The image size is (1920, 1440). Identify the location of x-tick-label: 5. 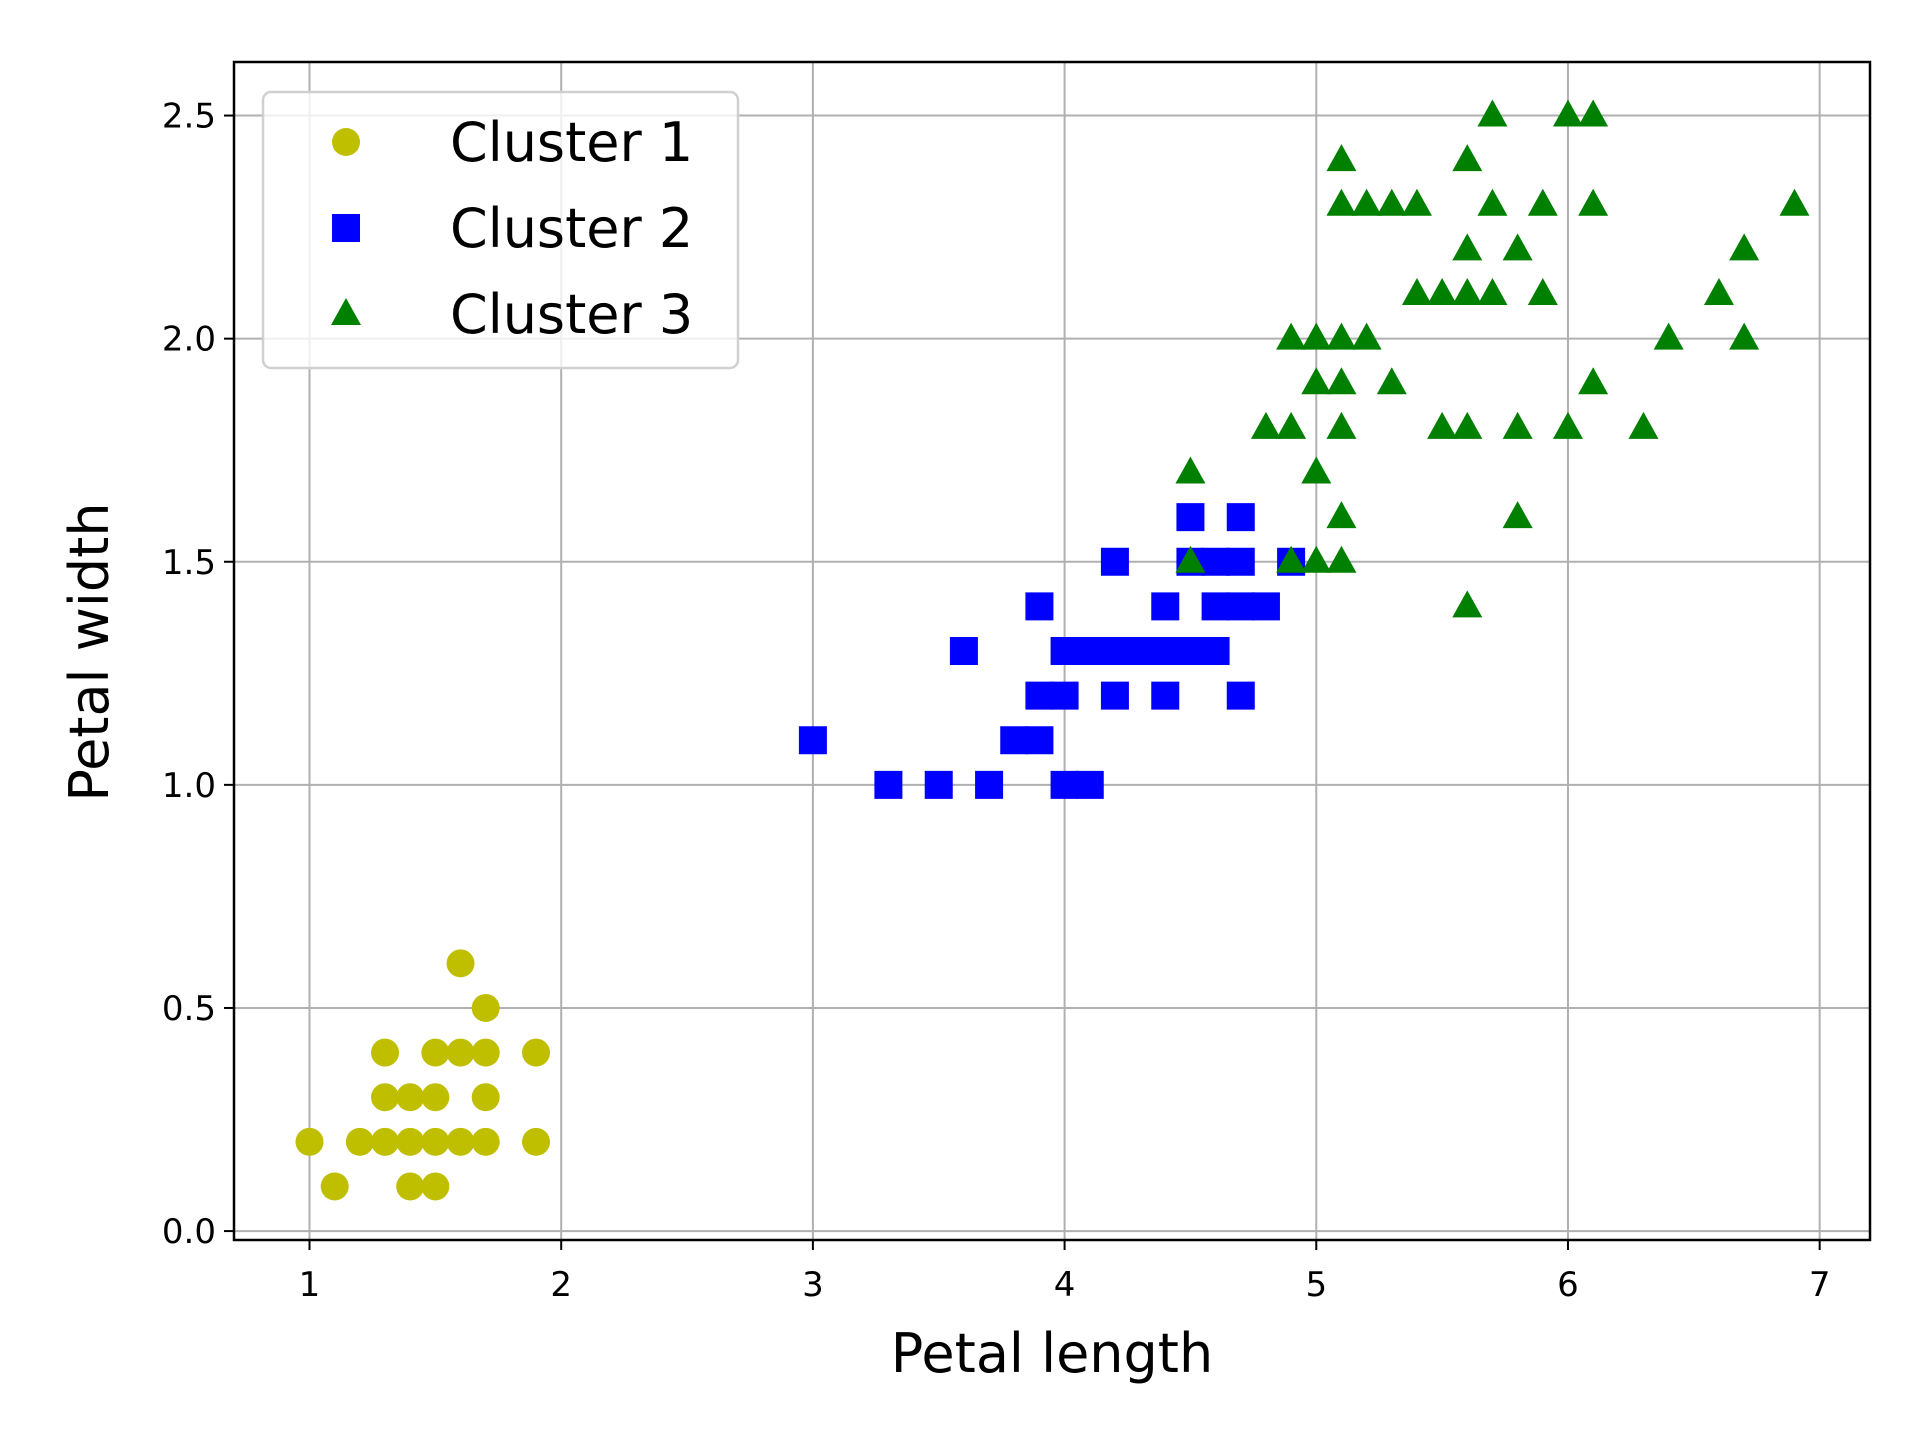
(1316, 1285).